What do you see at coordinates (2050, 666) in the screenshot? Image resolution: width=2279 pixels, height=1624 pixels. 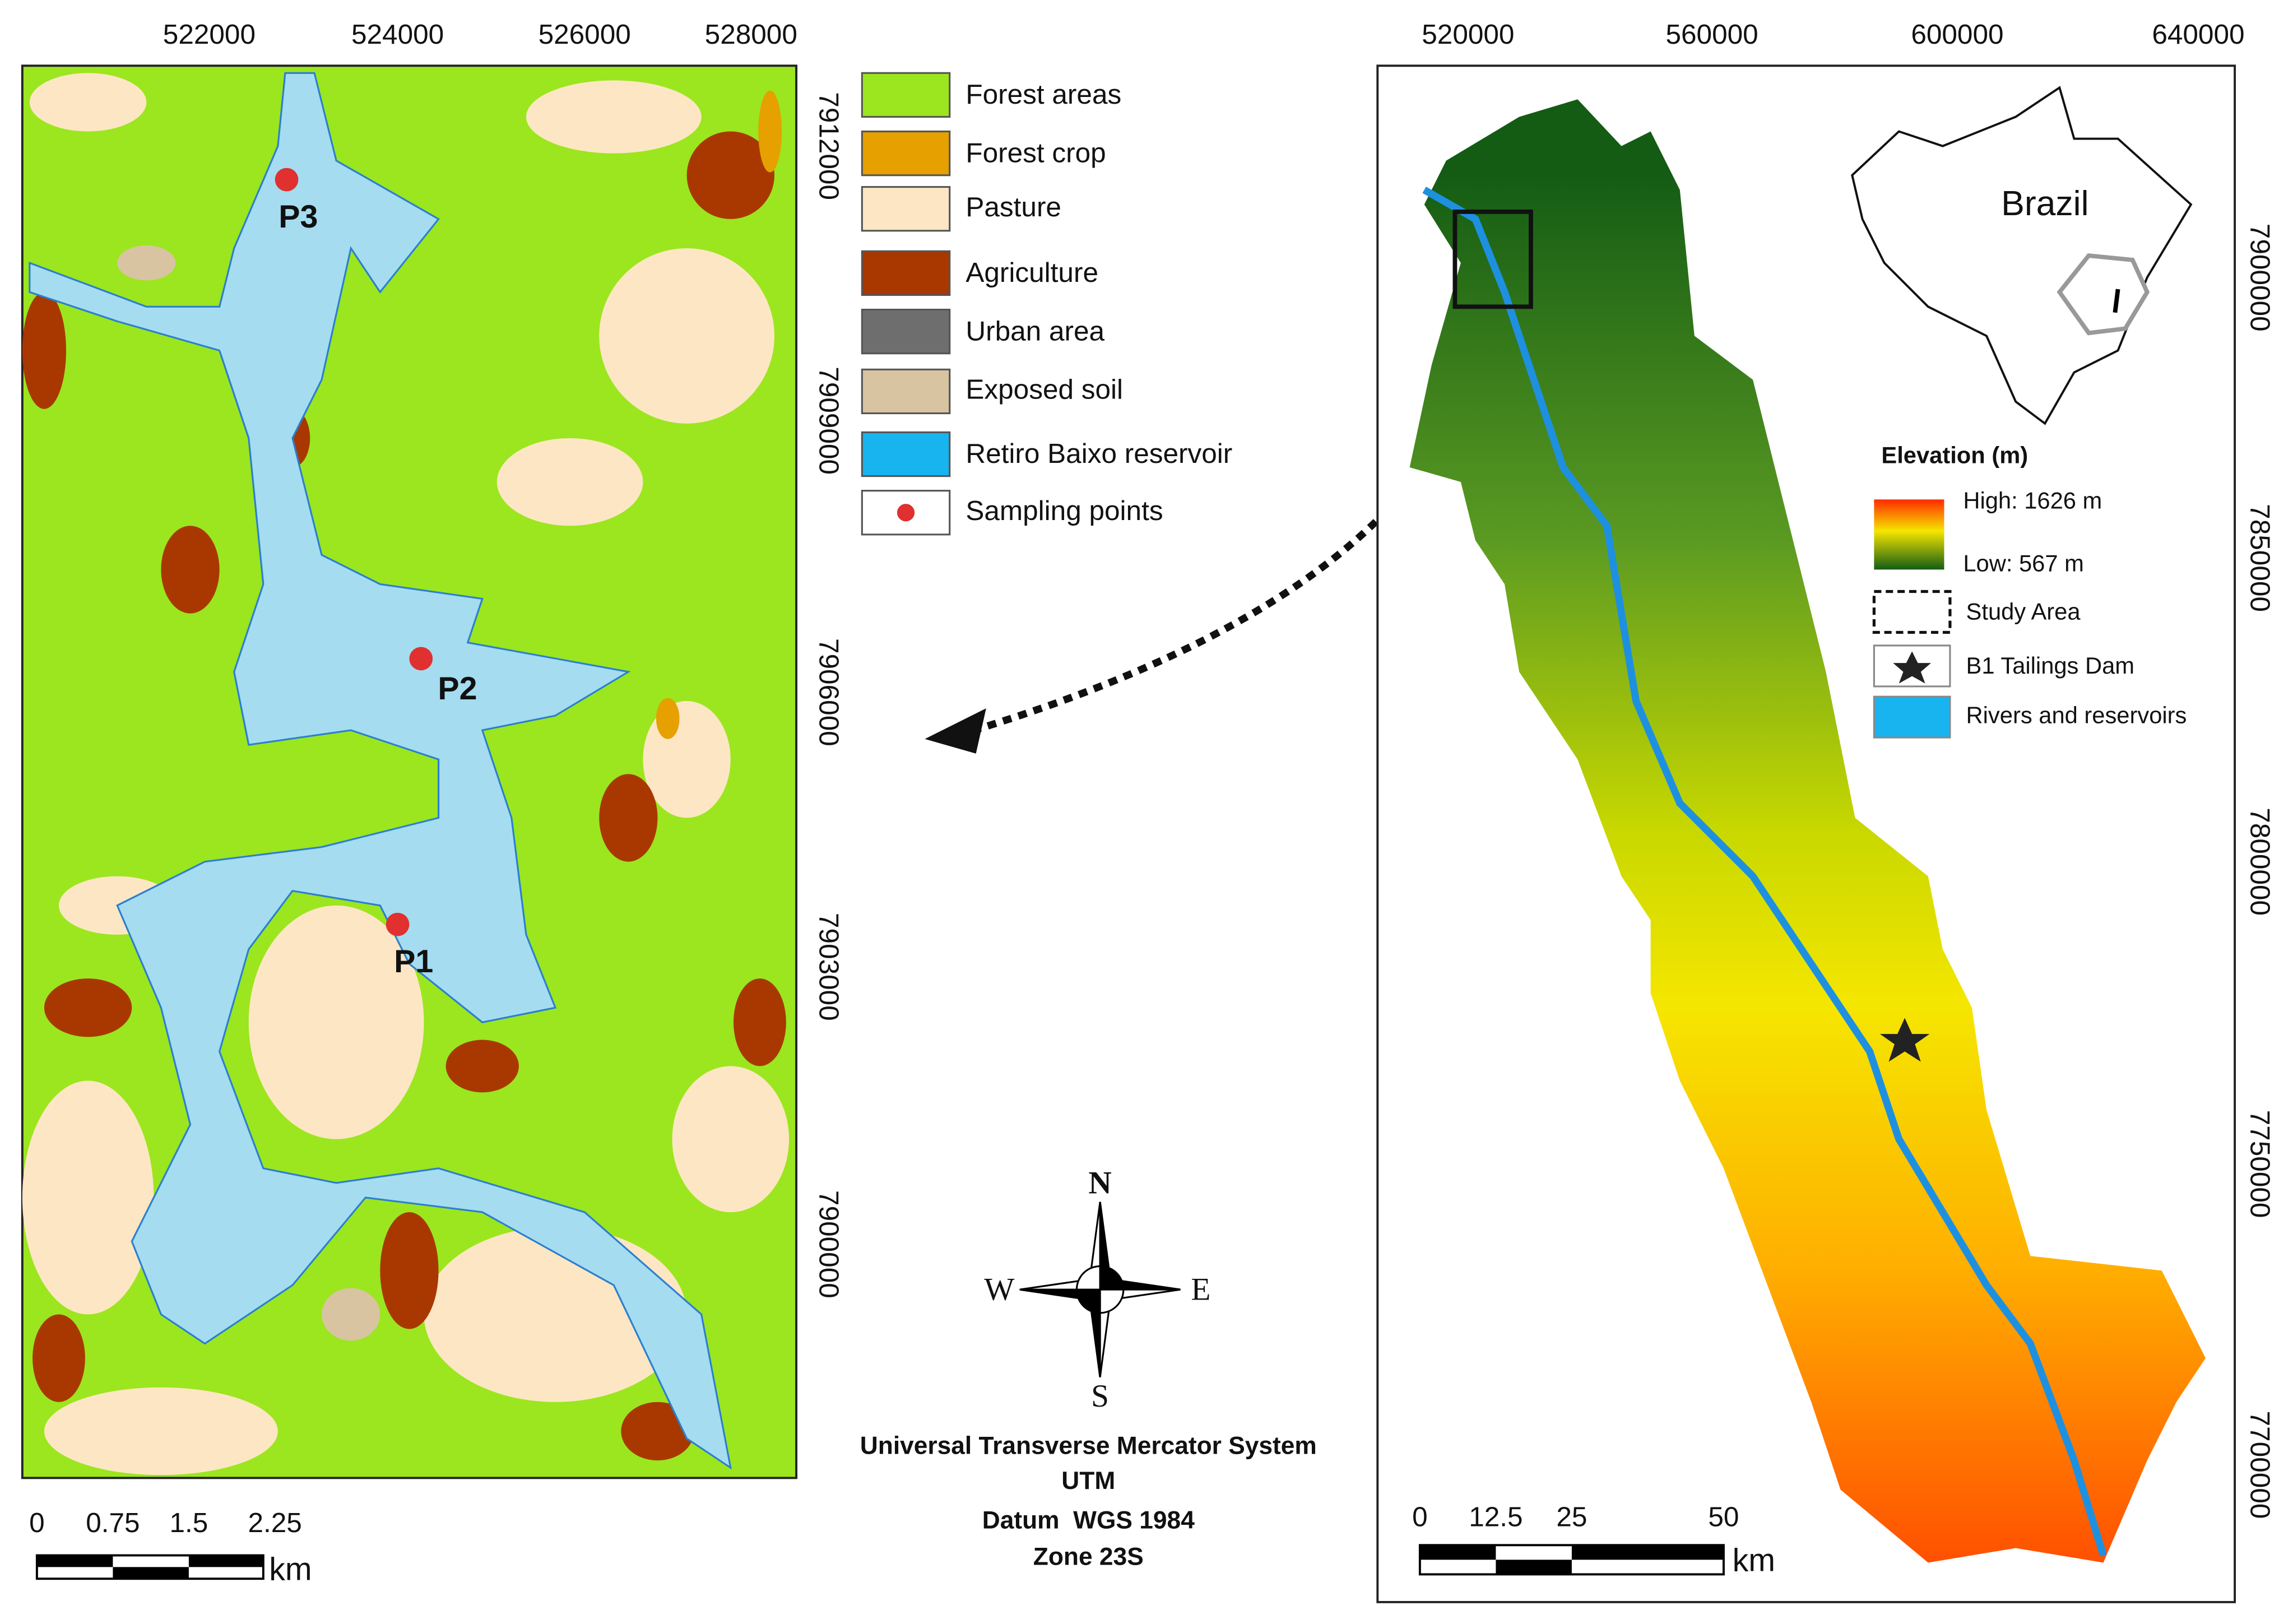 I see `legend-label: B1 Tailings Dam` at bounding box center [2050, 666].